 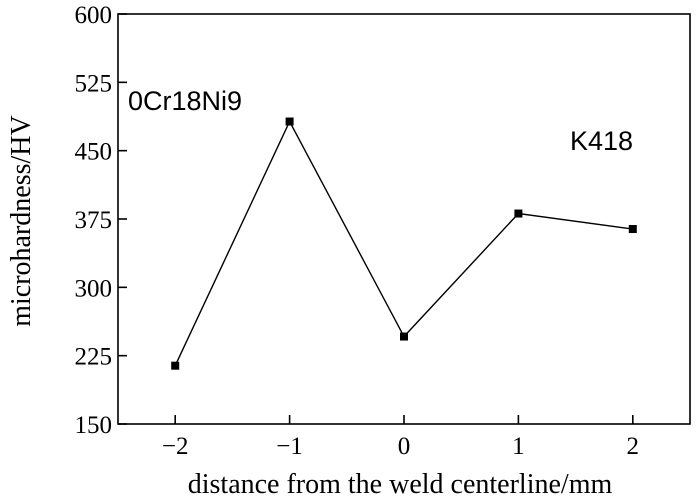 What do you see at coordinates (633, 446) in the screenshot?
I see `x-tick-label: 2` at bounding box center [633, 446].